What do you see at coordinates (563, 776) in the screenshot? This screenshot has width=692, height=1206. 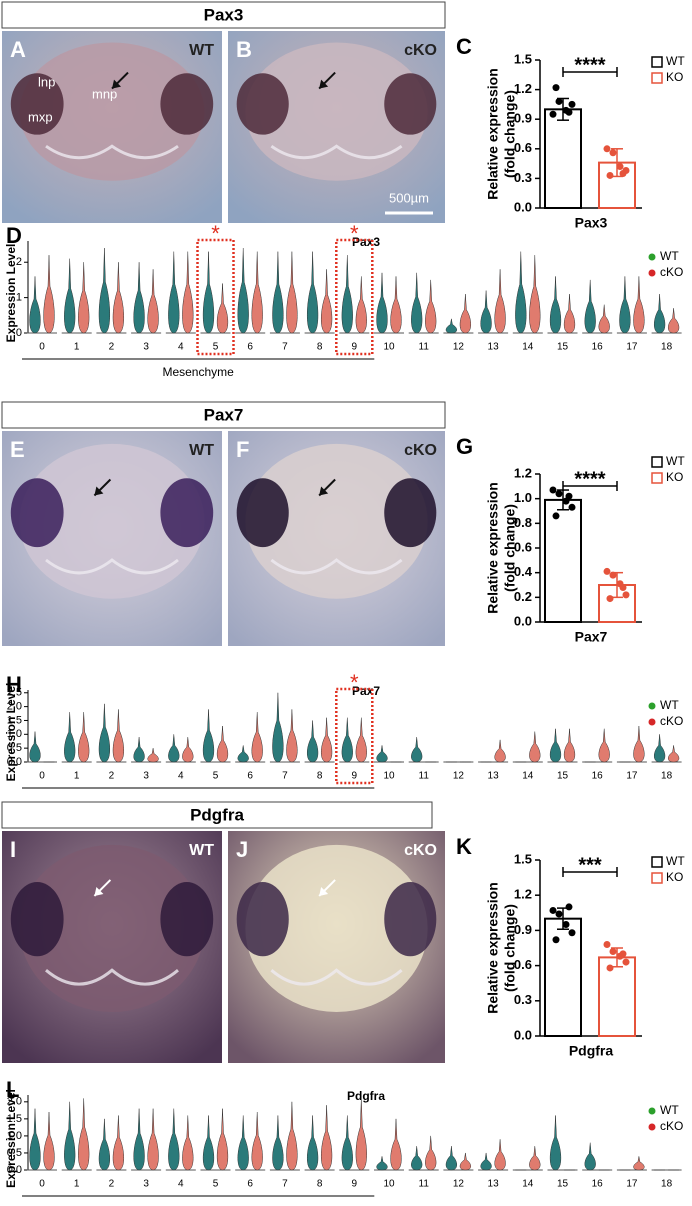 I see `x-tick-label: 15` at bounding box center [563, 776].